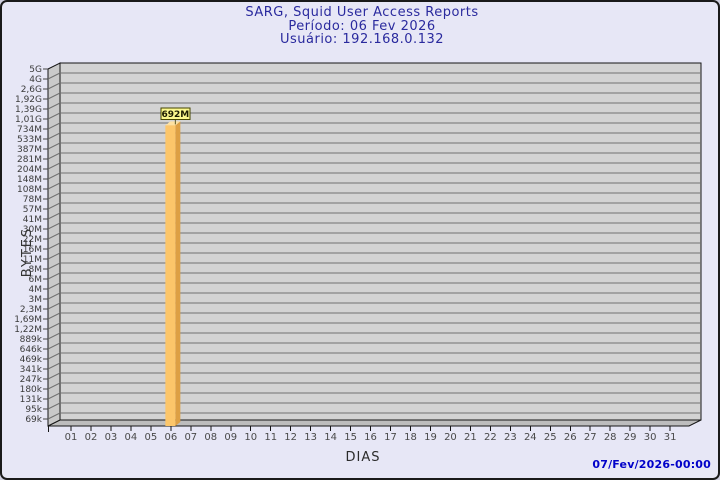 Image resolution: width=720 pixels, height=480 pixels. What do you see at coordinates (33, 420) in the screenshot?
I see `y-tick-label: 69k` at bounding box center [33, 420].